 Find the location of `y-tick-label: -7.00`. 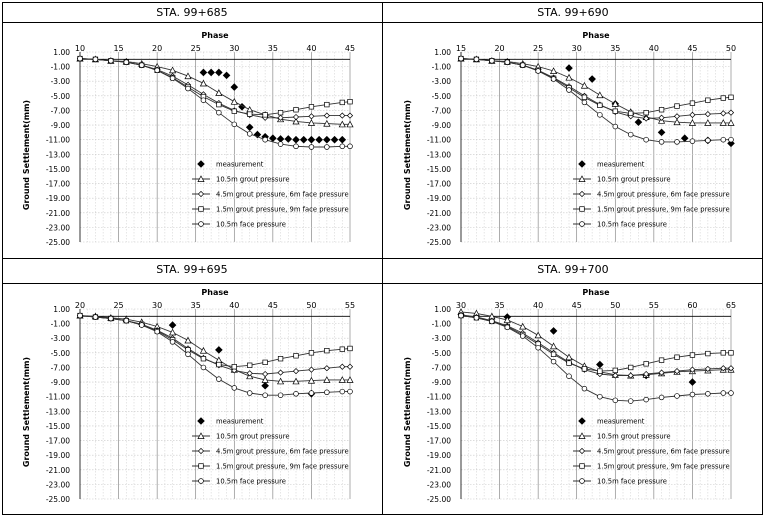

y-tick-label: -7.00 is located at coordinates (442, 367).